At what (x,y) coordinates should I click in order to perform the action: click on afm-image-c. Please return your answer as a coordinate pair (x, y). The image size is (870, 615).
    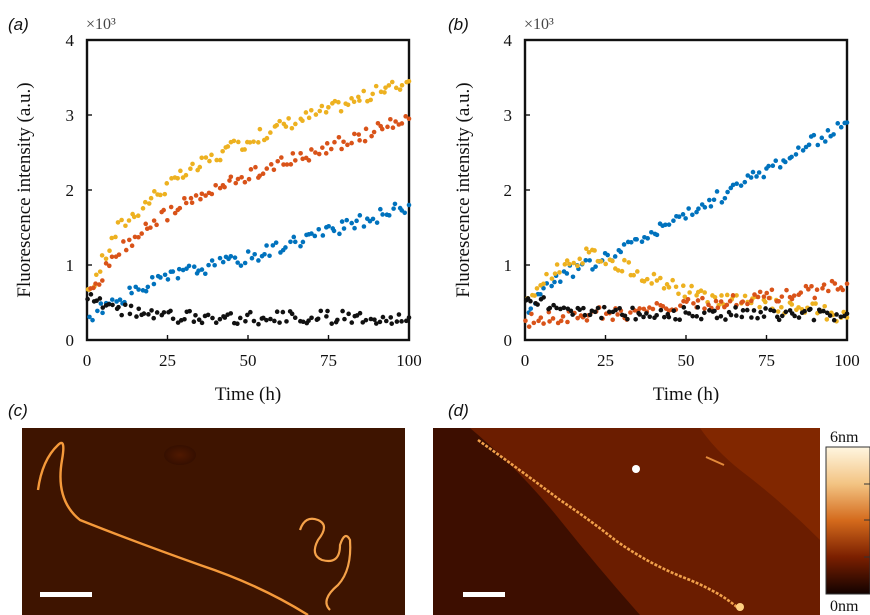
    Looking at the image, I should click on (213, 521).